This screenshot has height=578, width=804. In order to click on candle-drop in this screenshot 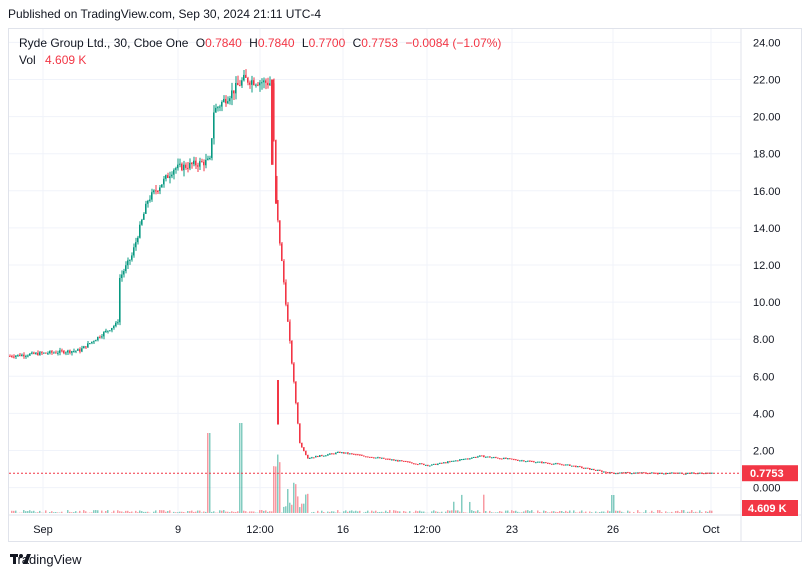, I will do `click(276, 189)`.